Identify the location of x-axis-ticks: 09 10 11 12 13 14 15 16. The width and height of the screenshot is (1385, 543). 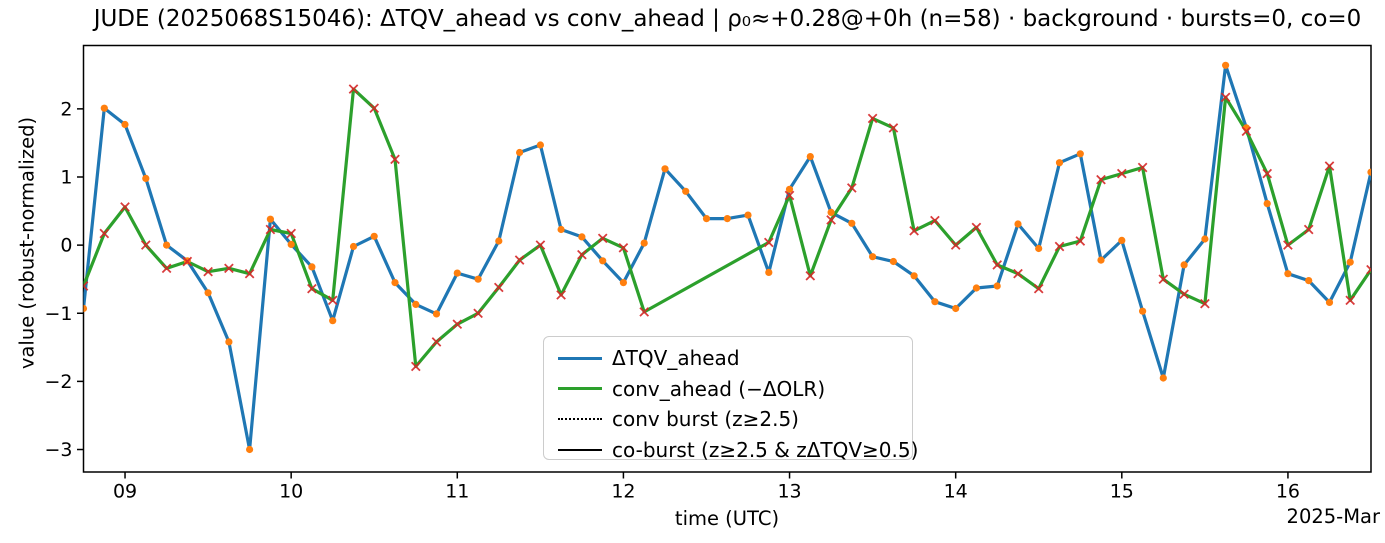
(706, 487).